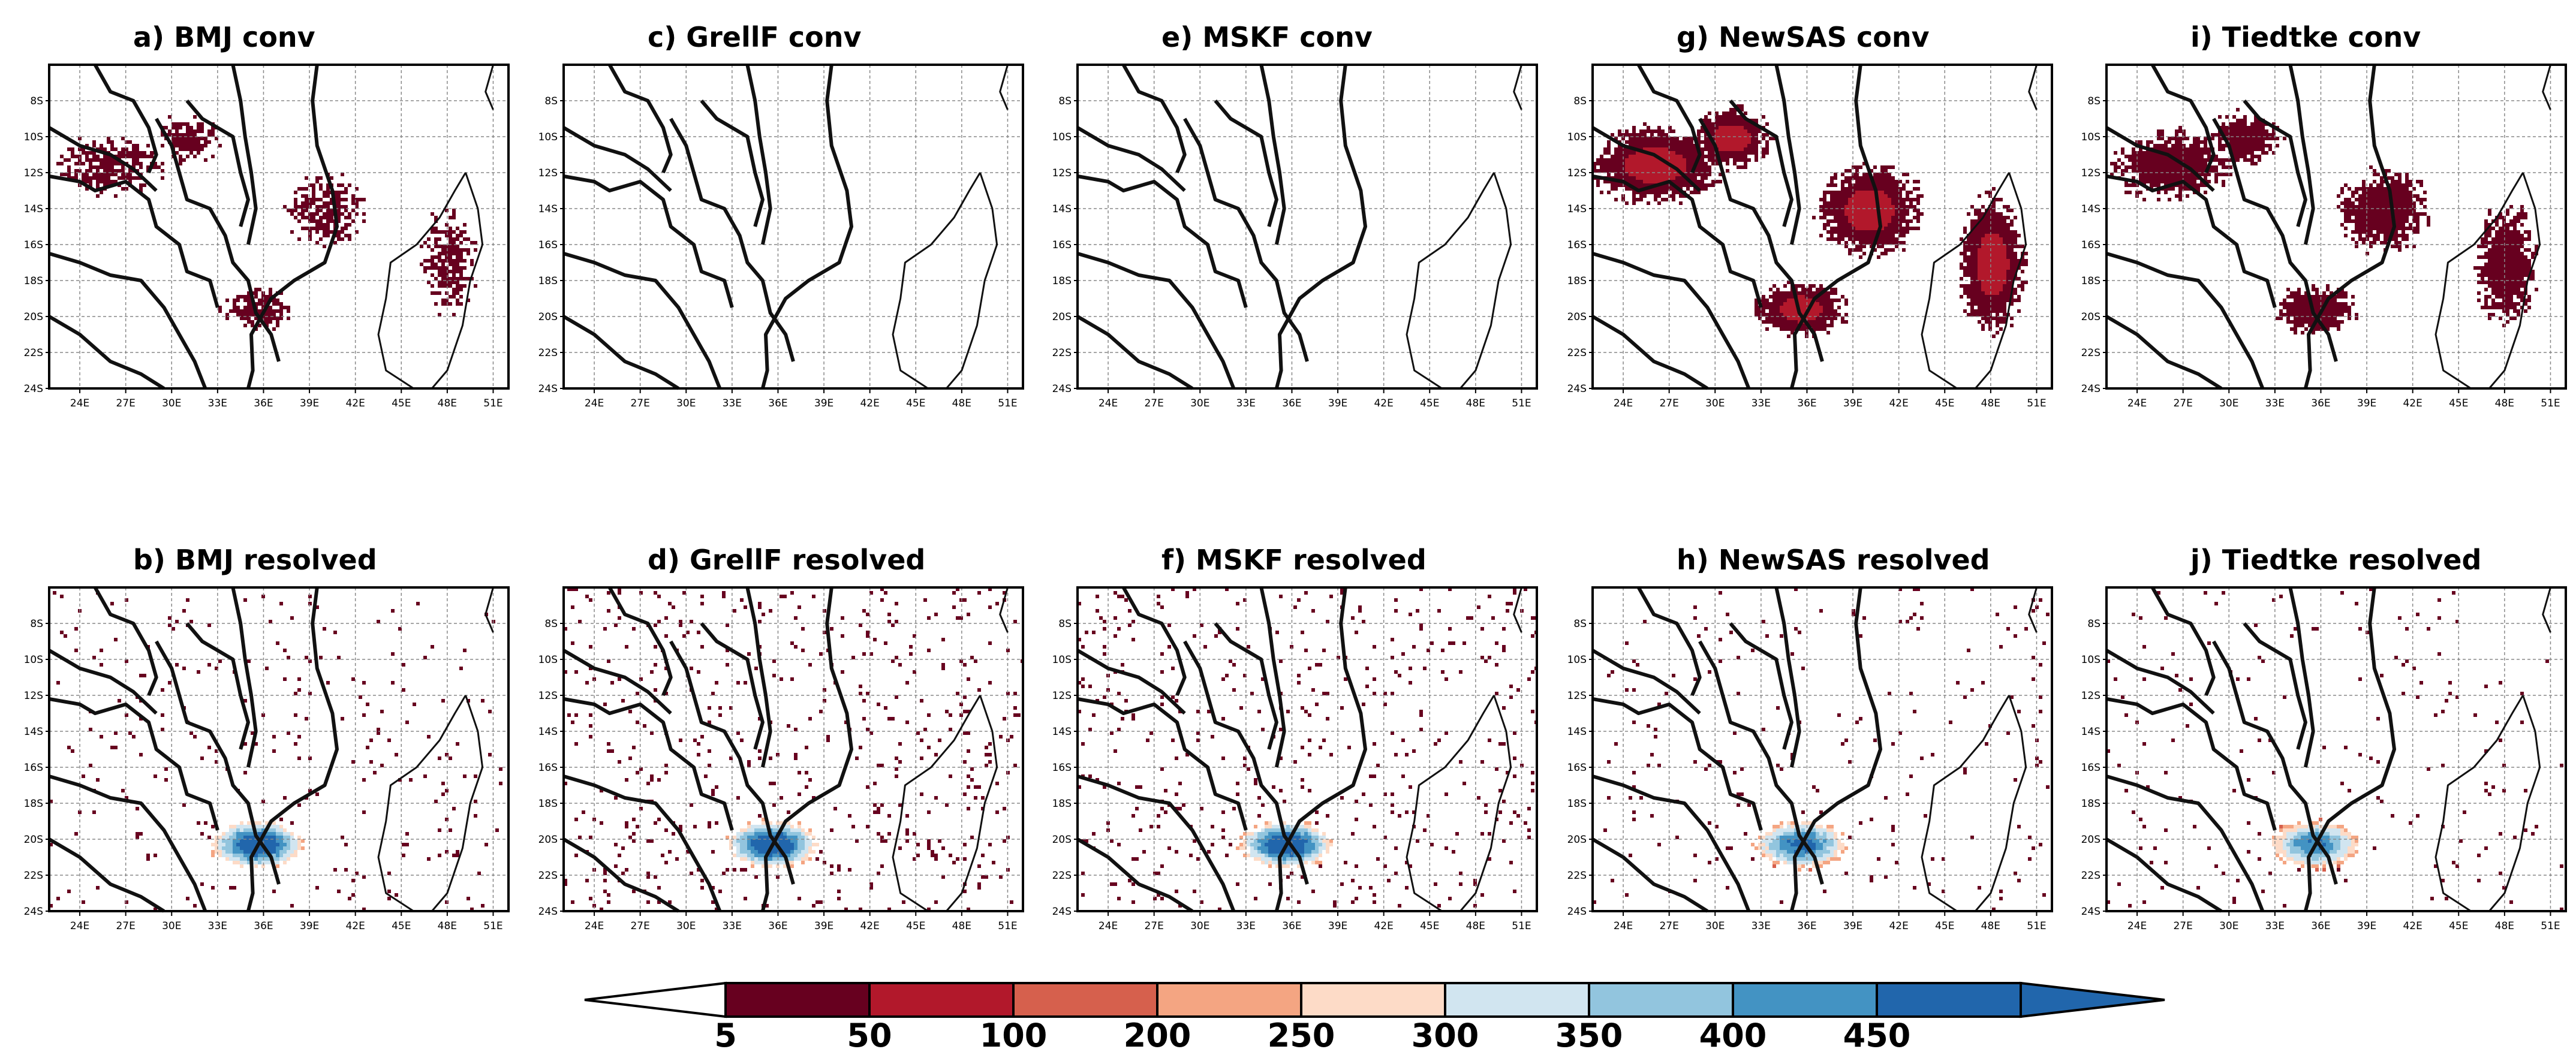 Image resolution: width=2576 pixels, height=1061 pixels. What do you see at coordinates (962, 403) in the screenshot?
I see `lon-tick-label: 48E` at bounding box center [962, 403].